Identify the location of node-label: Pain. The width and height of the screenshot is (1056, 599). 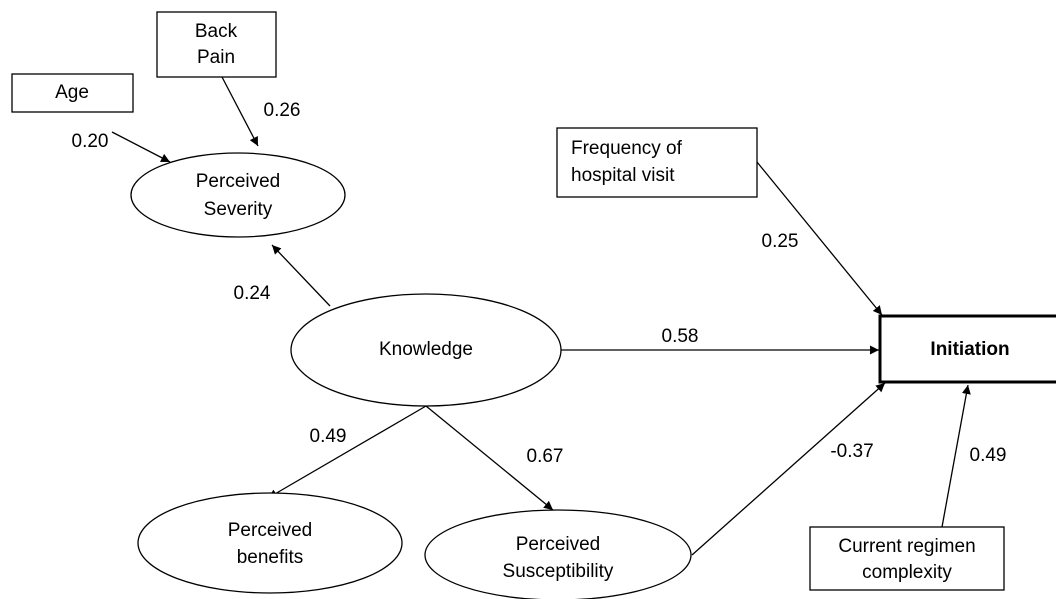
(216, 57).